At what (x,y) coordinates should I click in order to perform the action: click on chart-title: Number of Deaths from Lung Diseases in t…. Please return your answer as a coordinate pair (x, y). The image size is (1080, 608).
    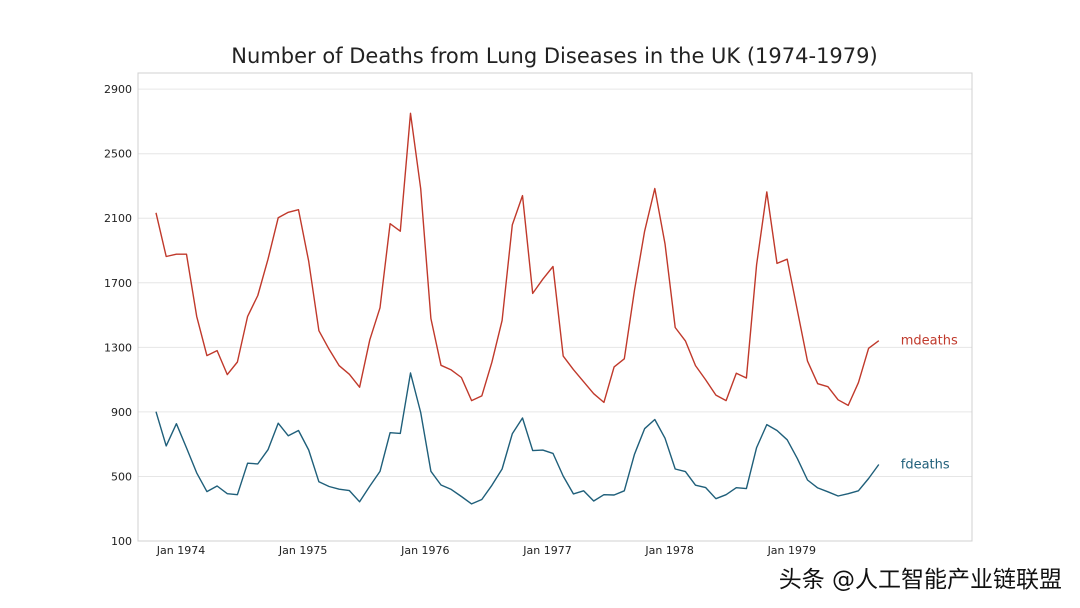
    Looking at the image, I should click on (554, 56).